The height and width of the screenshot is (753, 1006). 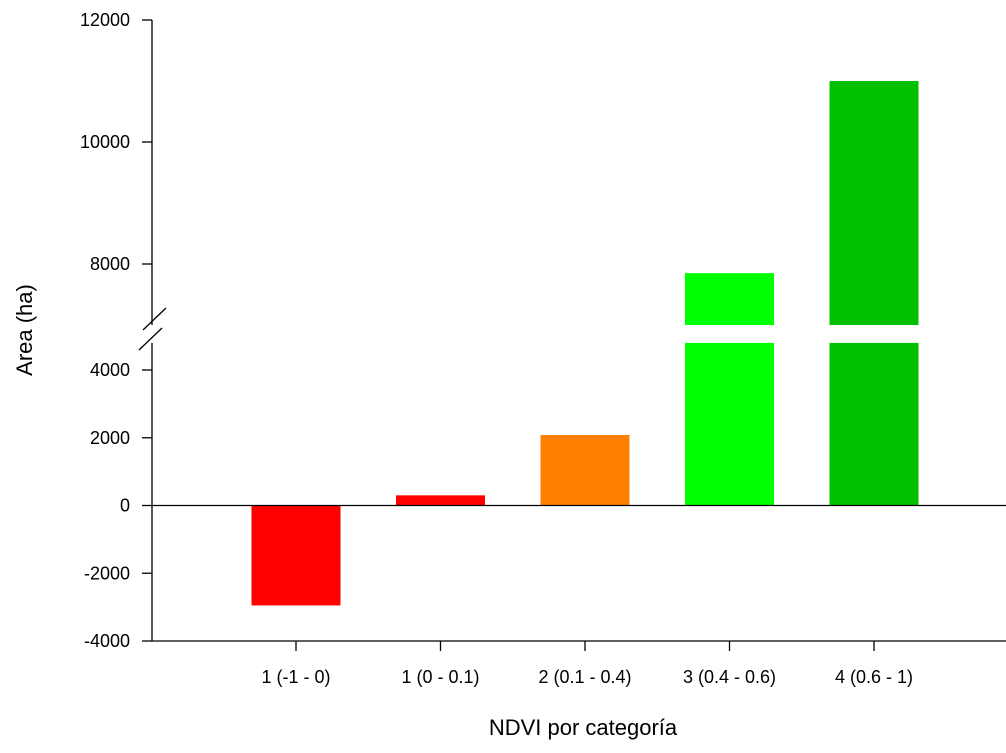 I want to click on bar-5-upper, so click(x=874, y=203).